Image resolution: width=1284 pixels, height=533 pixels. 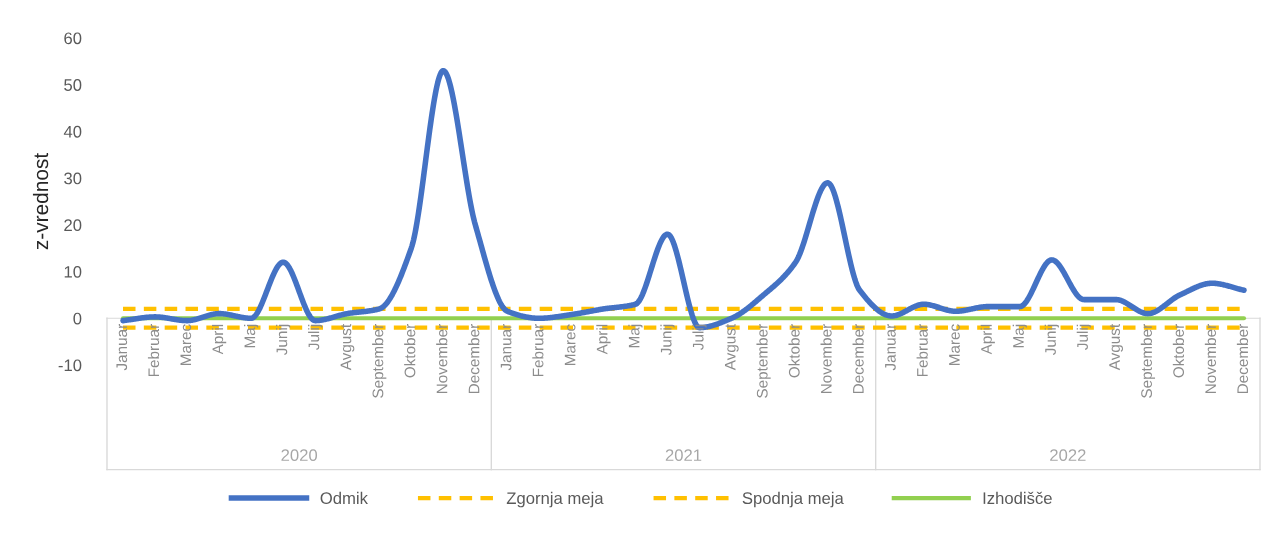 What do you see at coordinates (70, 365) in the screenshot?
I see `y-tick-label: -10` at bounding box center [70, 365].